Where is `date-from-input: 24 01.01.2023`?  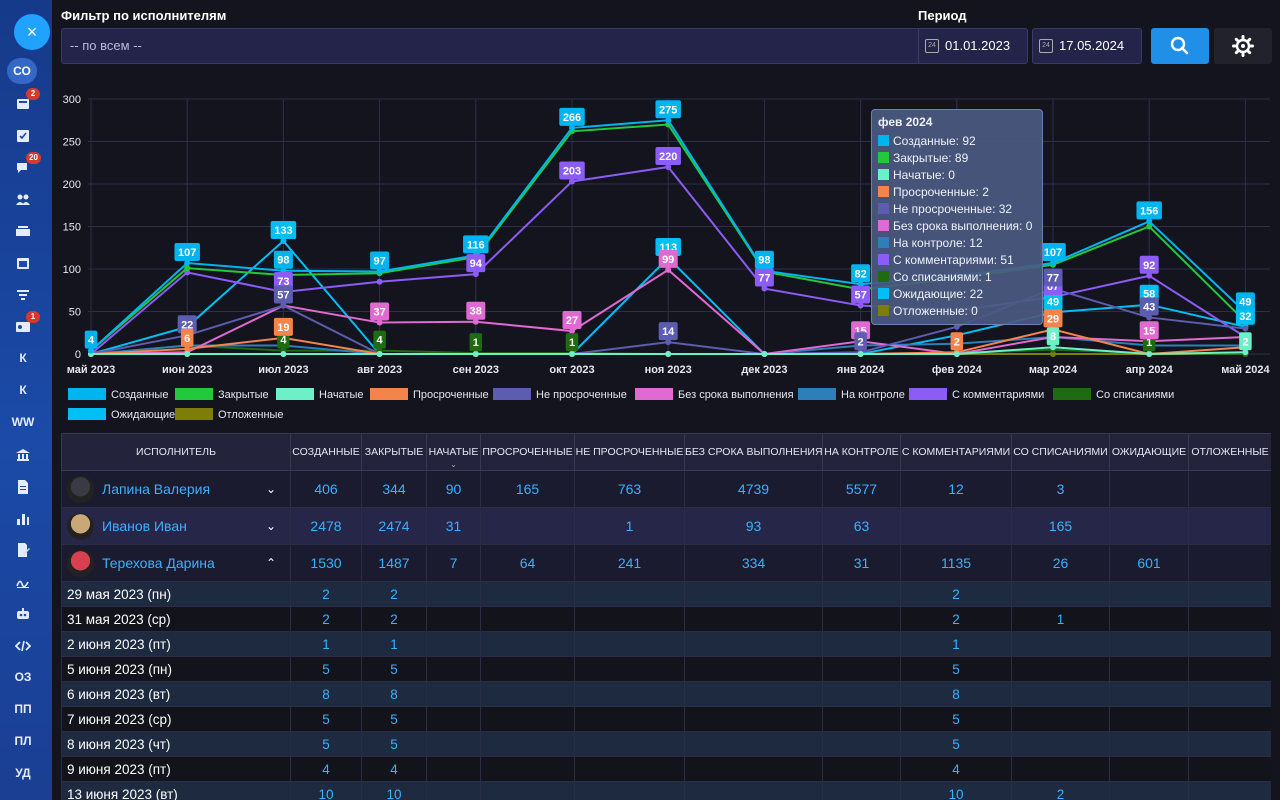
date-from-input: 24 01.01.2023 is located at coordinates (973, 46).